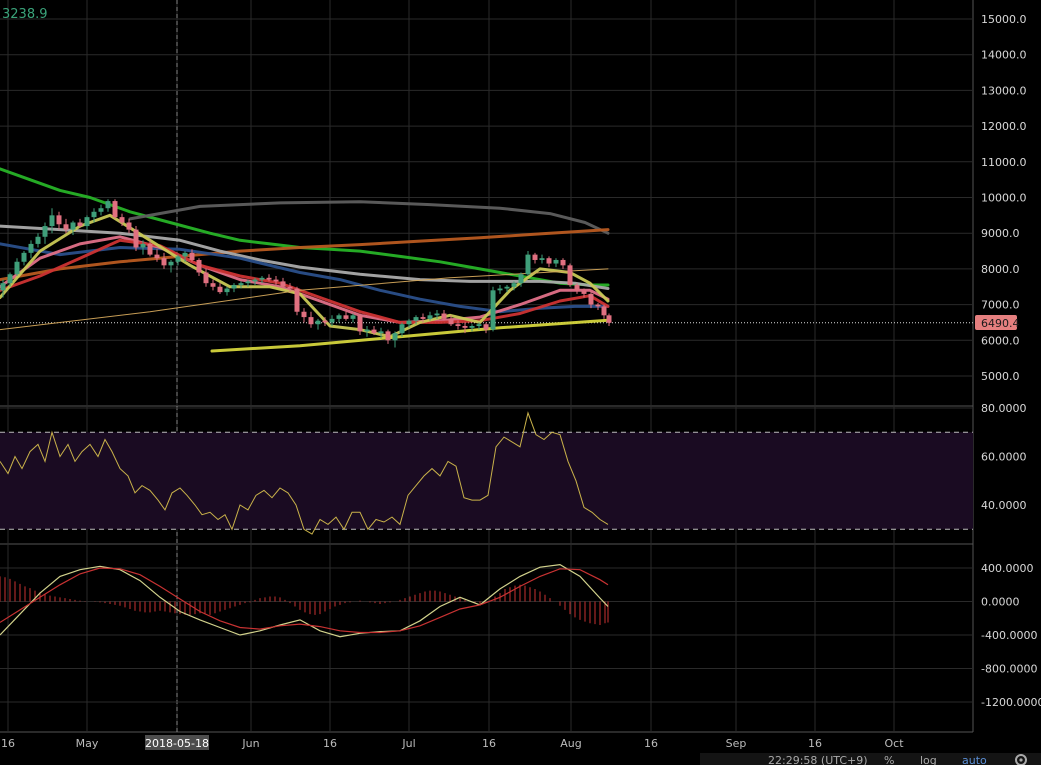 Image resolution: width=1041 pixels, height=765 pixels. I want to click on time-tick-label: Jul, so click(408, 743).